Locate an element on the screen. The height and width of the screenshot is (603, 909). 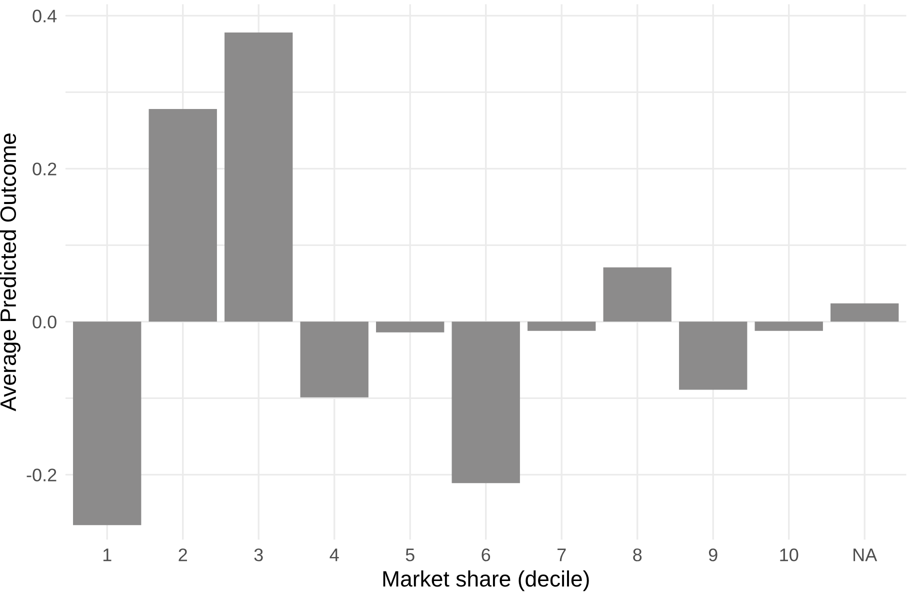
x-tick-label: 4 is located at coordinates (334, 555).